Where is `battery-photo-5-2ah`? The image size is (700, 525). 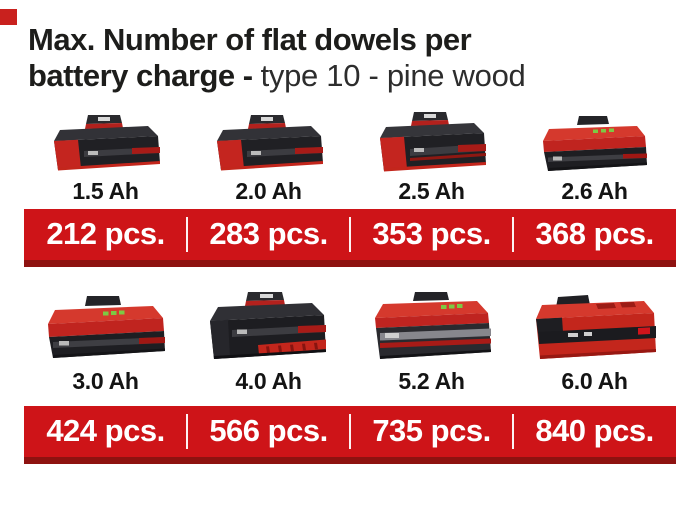 battery-photo-5-2ah is located at coordinates (432, 325).